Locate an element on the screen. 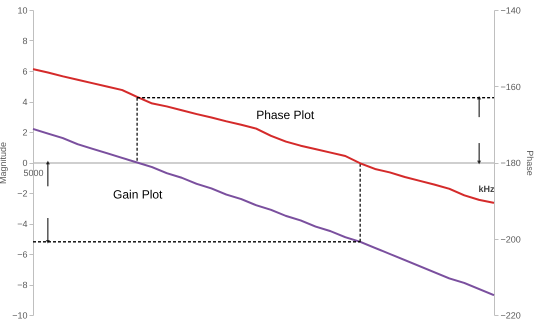 The height and width of the screenshot is (327, 534). y2-tick-label: −220 is located at coordinates (510, 315).